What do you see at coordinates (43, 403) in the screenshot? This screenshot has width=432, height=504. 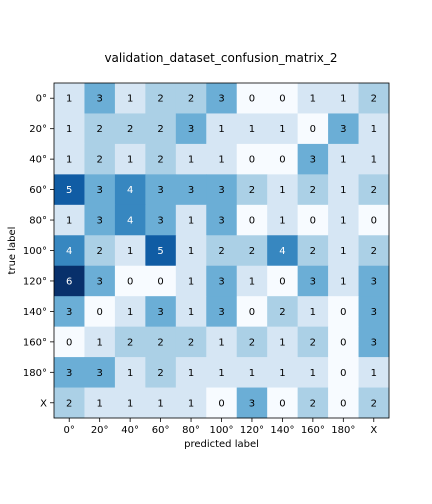 I see `y-tick-label: X` at bounding box center [43, 403].